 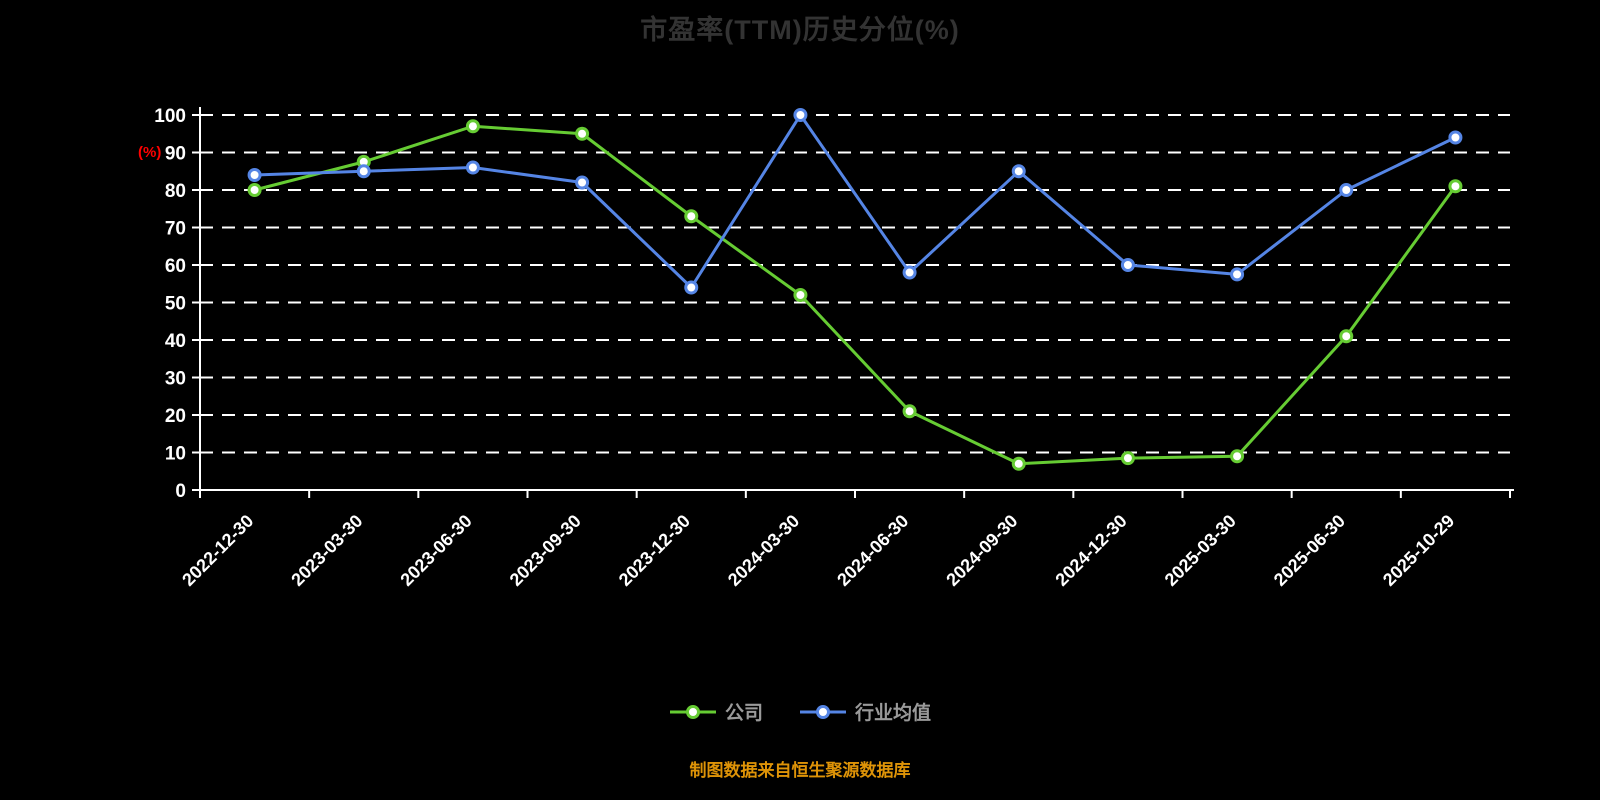 I want to click on y-axis-labels: 0 10 20 30 40 50 60 70 80 90 100, so click(x=177, y=304).